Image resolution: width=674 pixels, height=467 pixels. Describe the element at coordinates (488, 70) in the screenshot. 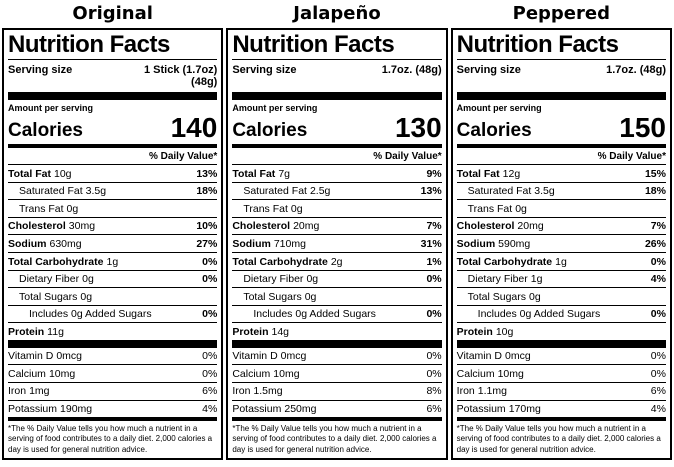

I see `serving-size-label: Serving size` at that location.